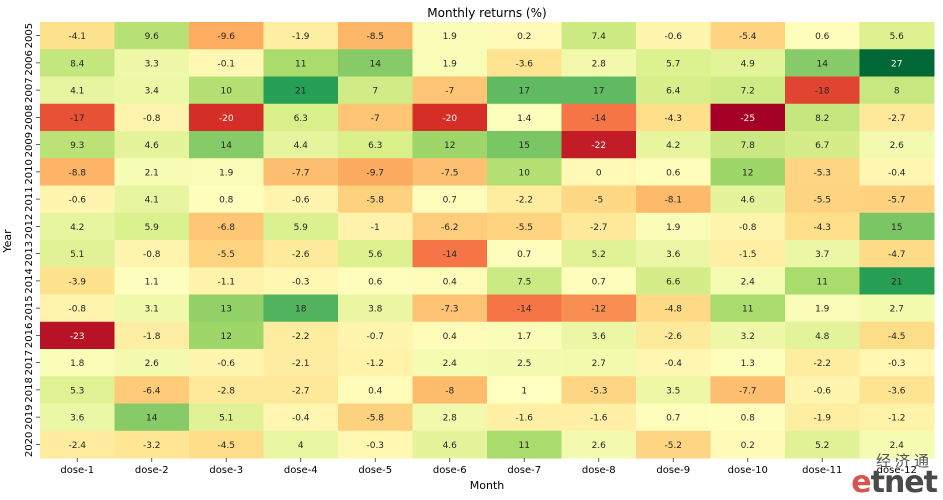 The image size is (943, 500). I want to click on cell-value-label: 14, so click(376, 64).